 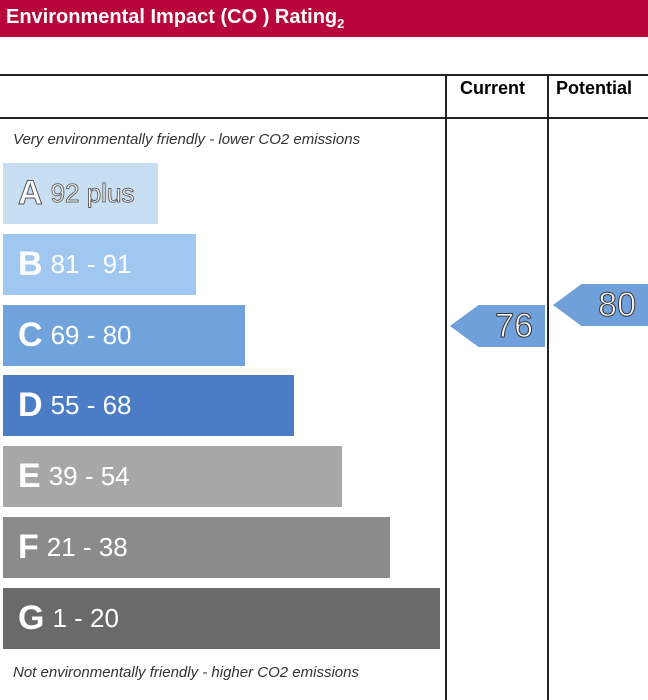 I want to click on band-letter: E, so click(x=29, y=476).